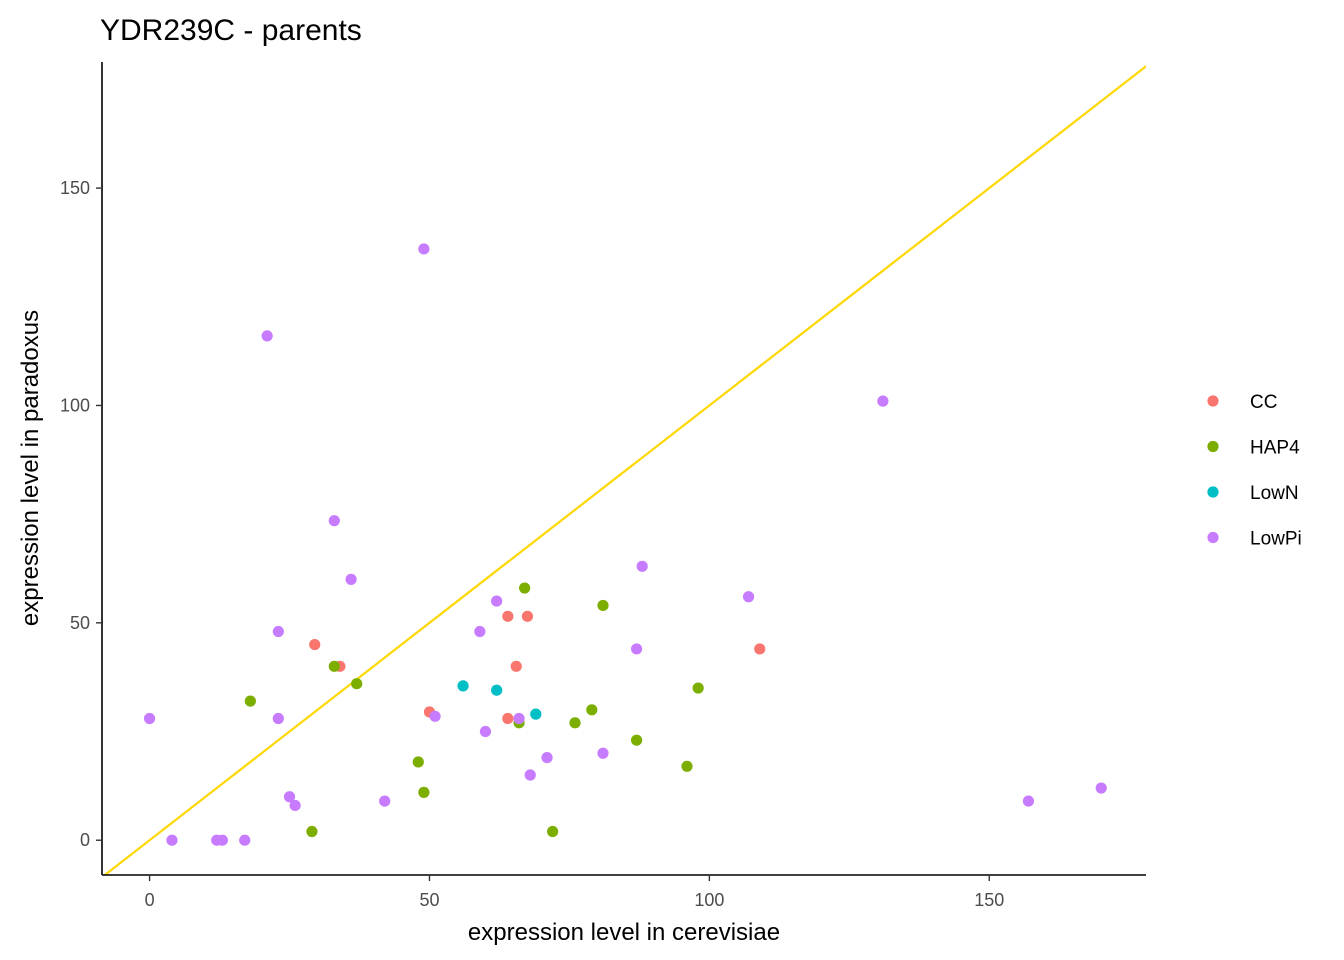 The image size is (1344, 960). Describe the element at coordinates (1263, 402) in the screenshot. I see `legend-label-cc: CC` at that location.